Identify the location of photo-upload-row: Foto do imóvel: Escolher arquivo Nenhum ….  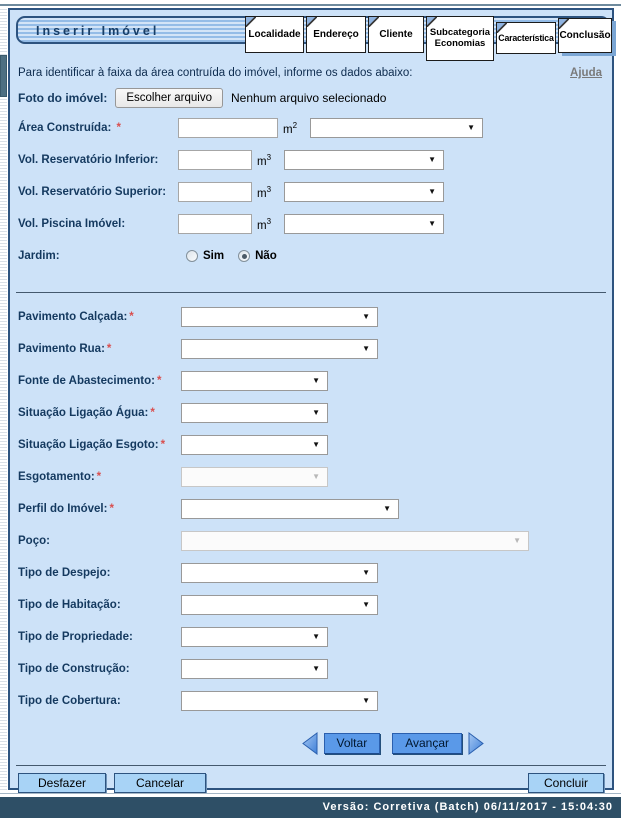
(311, 98).